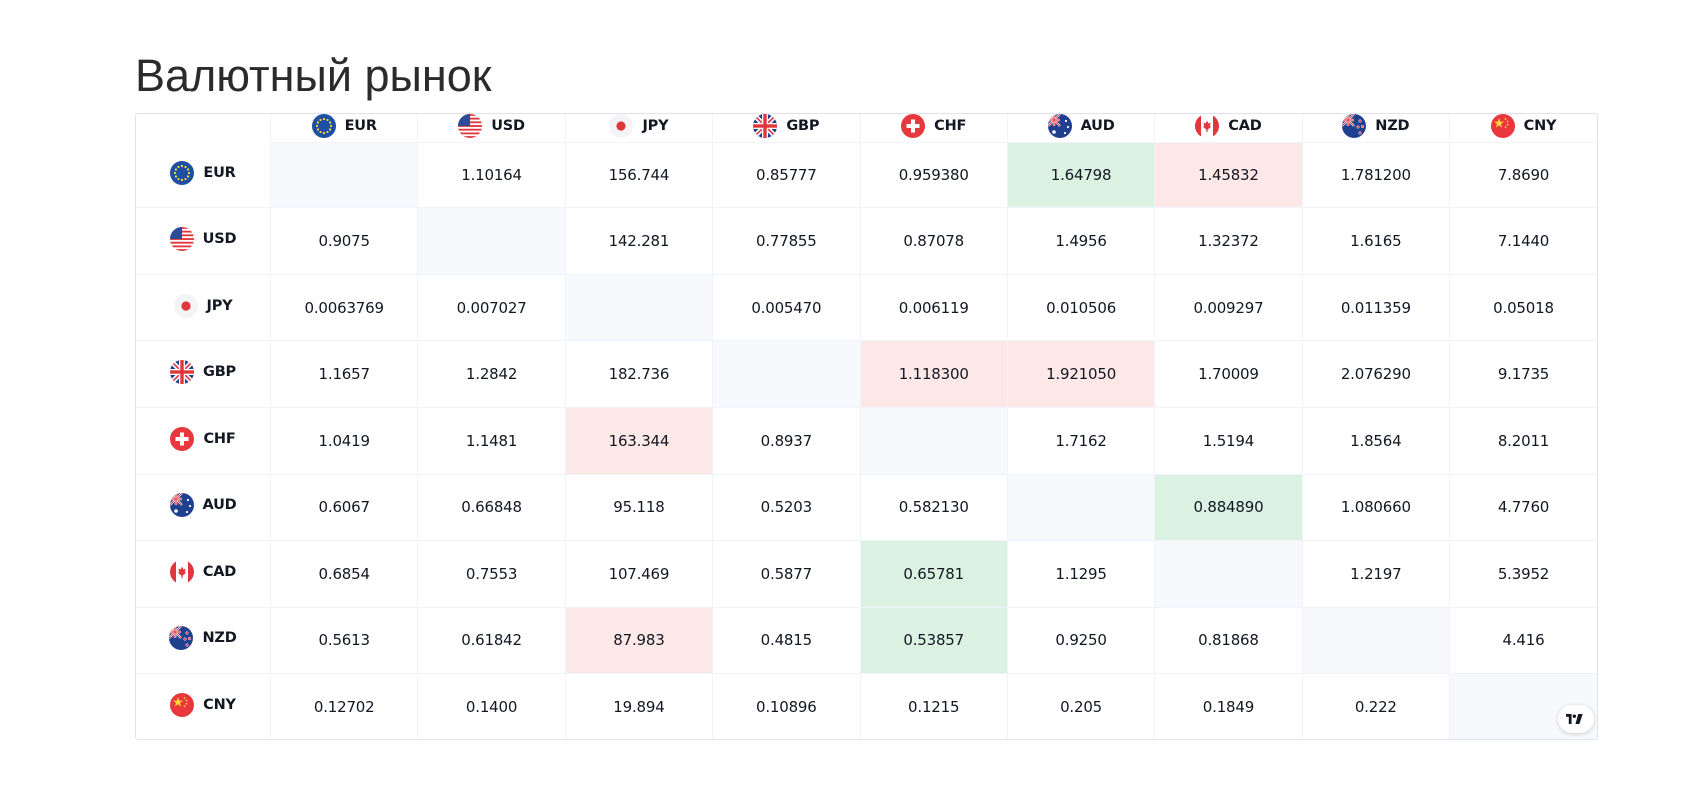 Image resolution: width=1698 pixels, height=786 pixels. What do you see at coordinates (639, 440) in the screenshot?
I see `rate-cell-chf-jpy: 163.344` at bounding box center [639, 440].